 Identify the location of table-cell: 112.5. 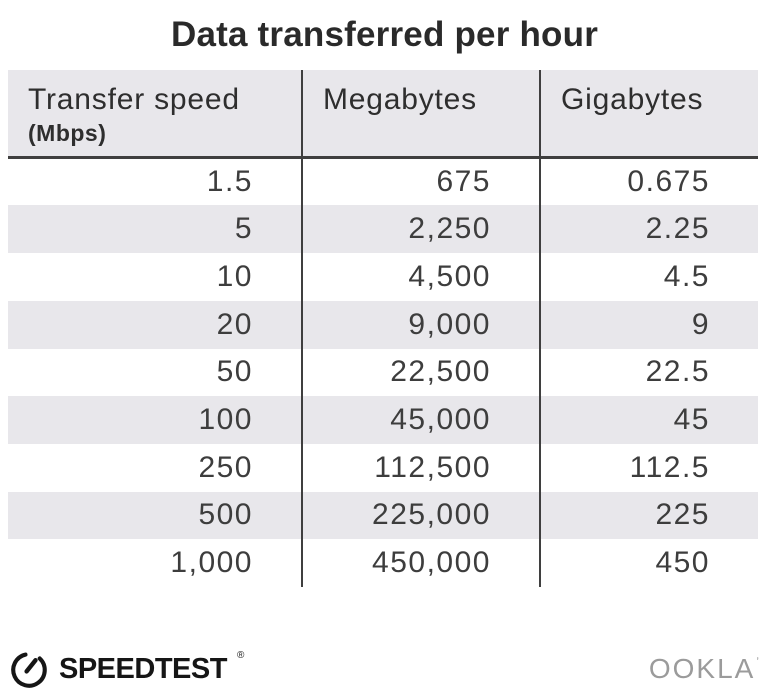
(648, 467).